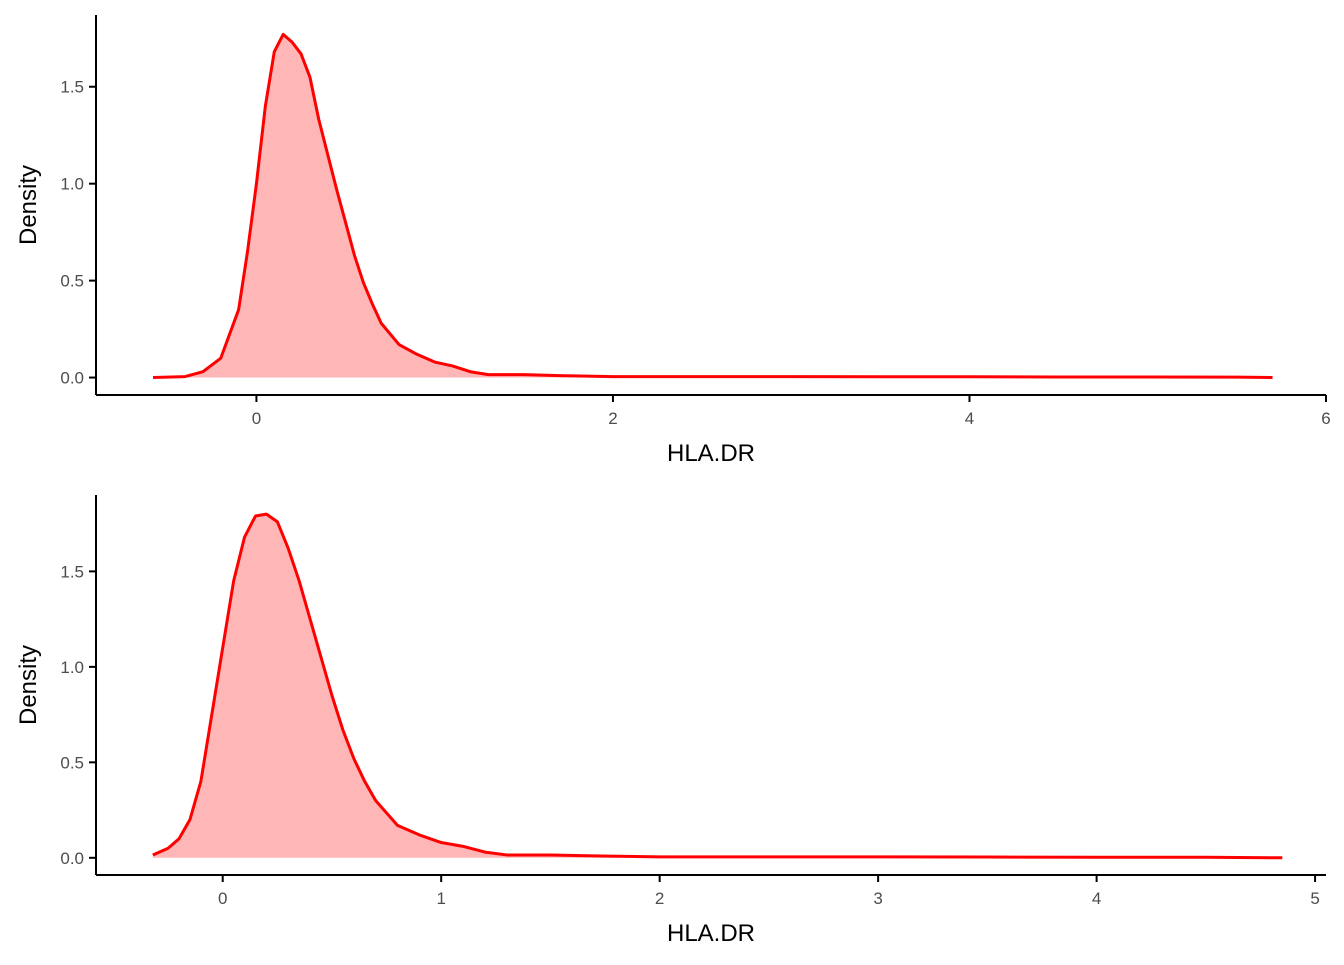 This screenshot has height=965, width=1344. Describe the element at coordinates (440, 898) in the screenshot. I see `x-tick-label: 1` at that location.